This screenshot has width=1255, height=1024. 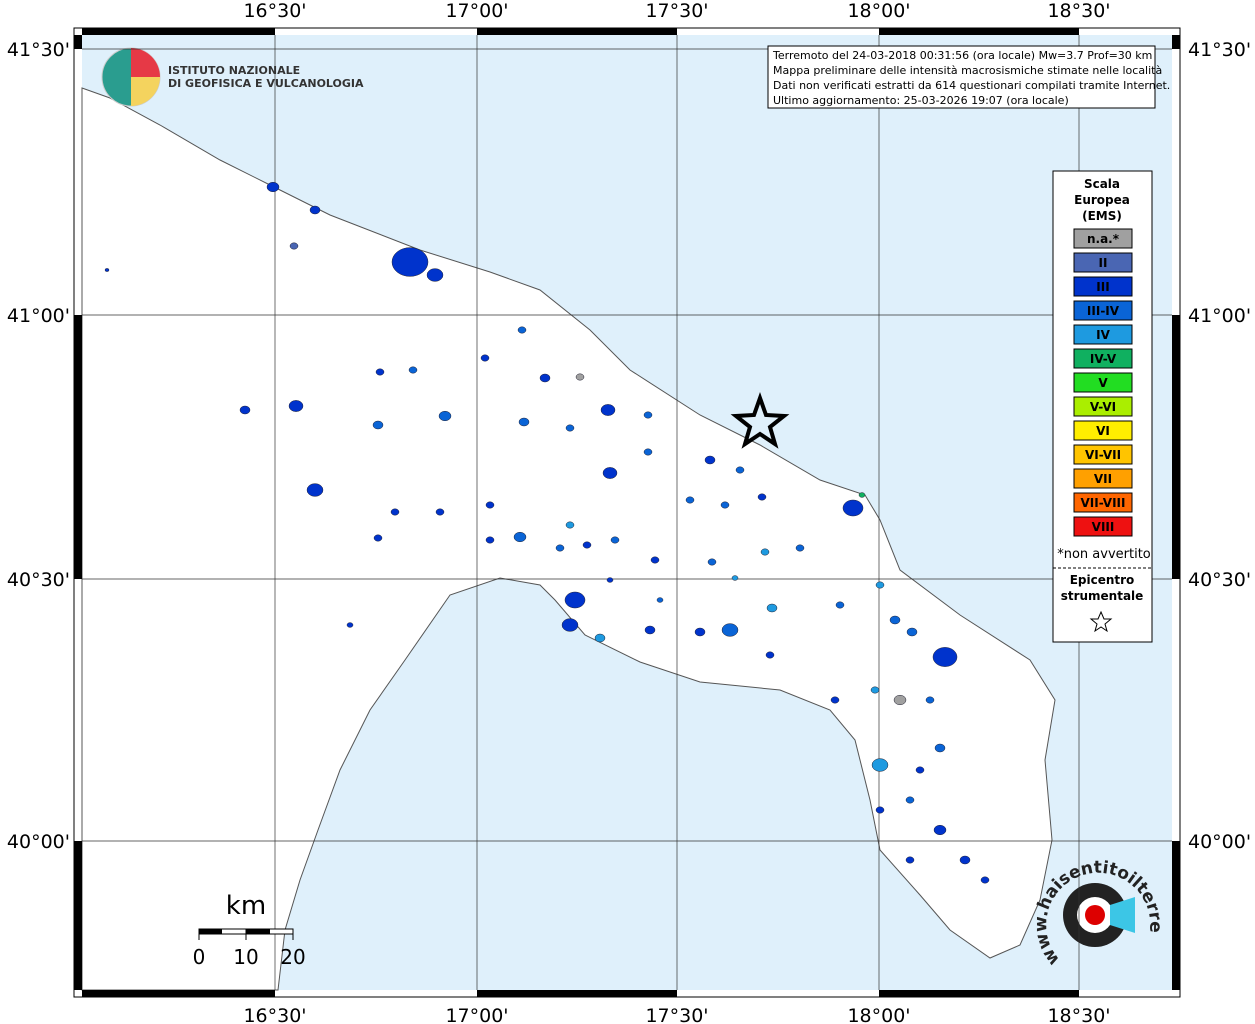 I want to click on lat-label: 41°30', so click(x=1219, y=50).